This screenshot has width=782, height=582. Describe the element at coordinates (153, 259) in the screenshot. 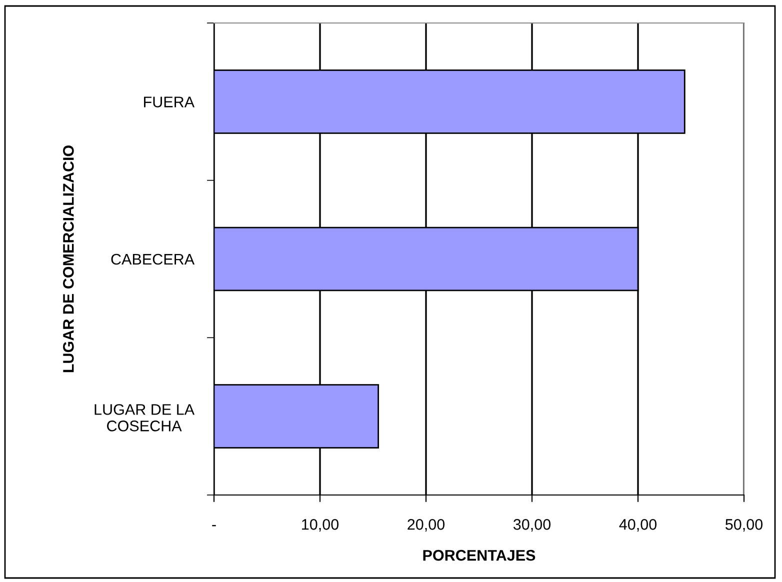

I see `y-tick-label: CABECERA` at that location.